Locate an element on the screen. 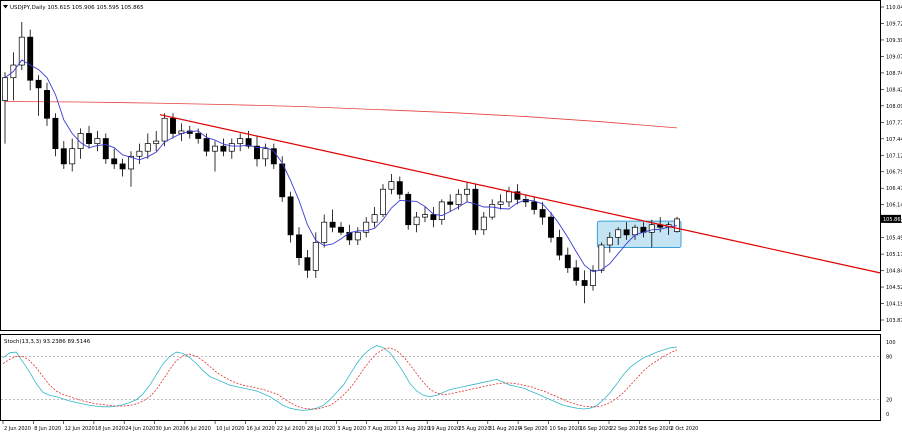  stoch-level-label: 20 is located at coordinates (889, 401).